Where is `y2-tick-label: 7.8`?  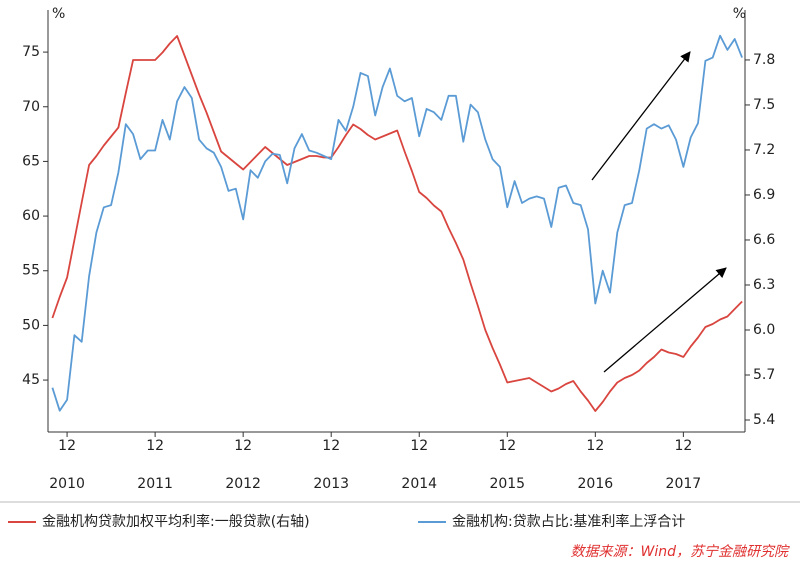
y2-tick-label: 7.8 is located at coordinates (764, 60).